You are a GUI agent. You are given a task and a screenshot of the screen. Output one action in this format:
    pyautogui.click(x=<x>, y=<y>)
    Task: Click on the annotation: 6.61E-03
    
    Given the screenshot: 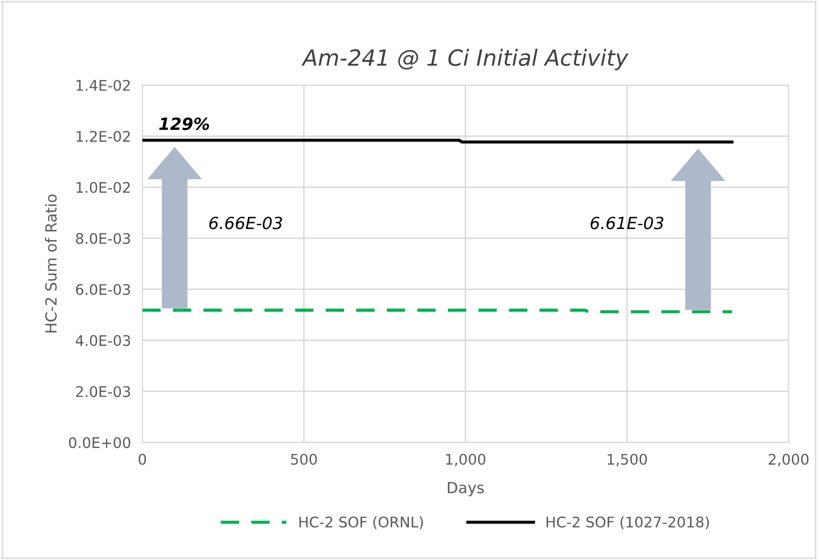 What is the action you would take?
    pyautogui.click(x=627, y=223)
    